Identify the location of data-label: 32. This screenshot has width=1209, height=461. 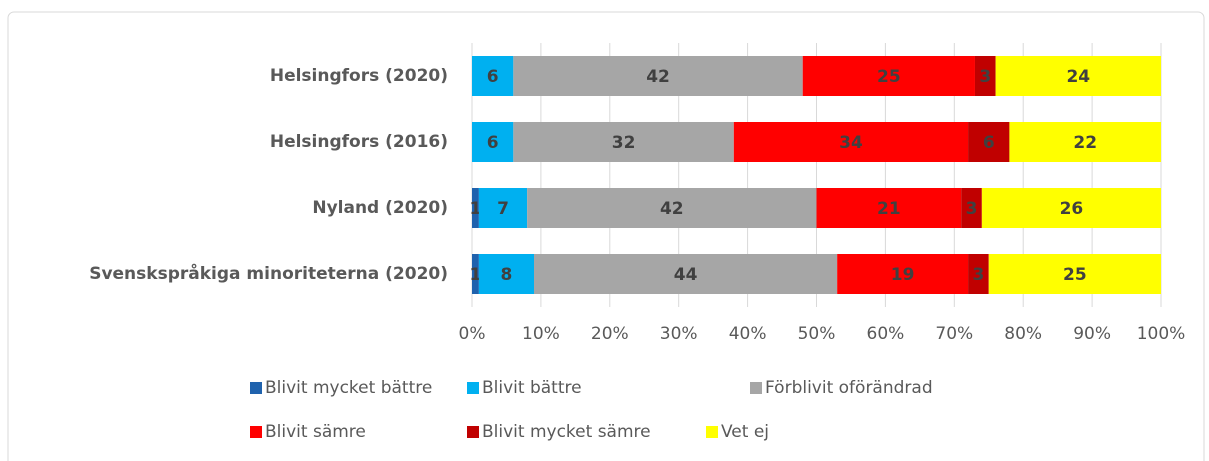
(624, 143).